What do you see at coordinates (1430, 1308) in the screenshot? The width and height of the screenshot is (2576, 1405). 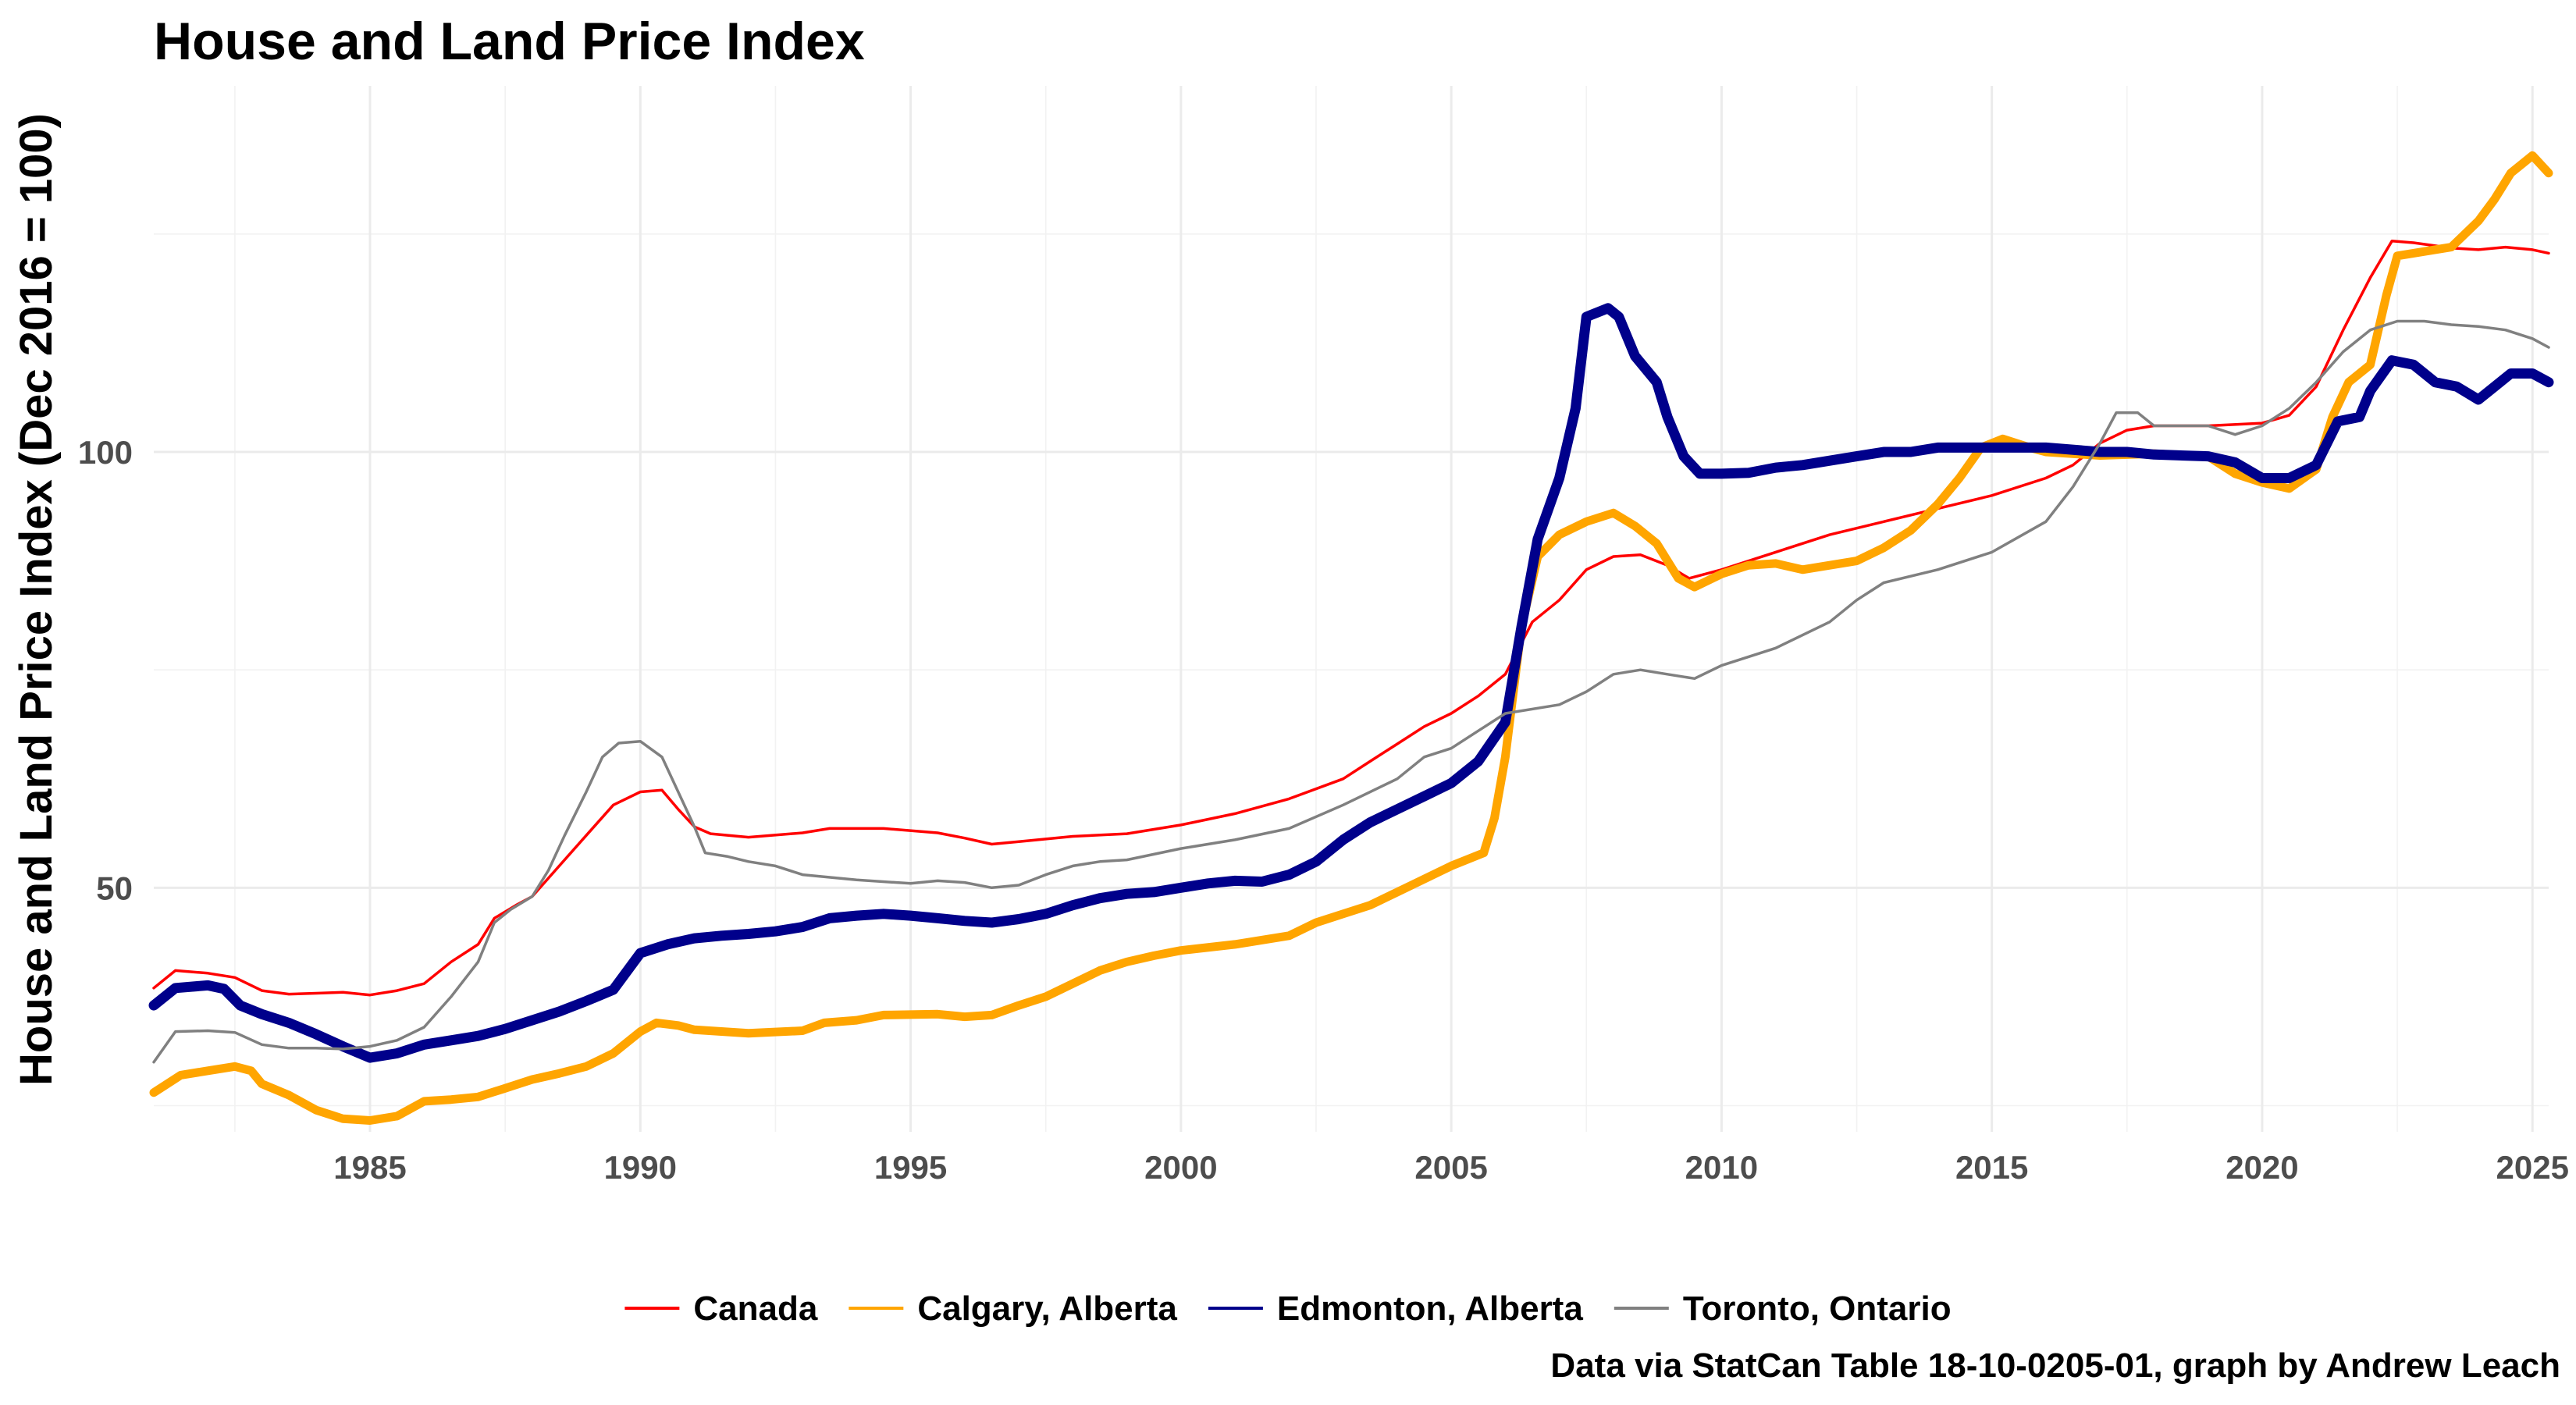 I see `legend-label: Edmonton, Alberta` at bounding box center [1430, 1308].